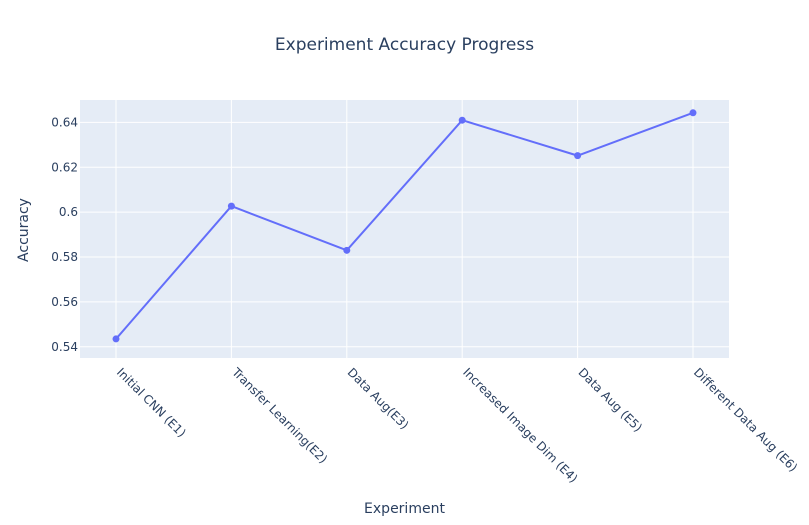 The width and height of the screenshot is (809, 525). What do you see at coordinates (24, 230) in the screenshot?
I see `y-axis-title: Accuracy` at bounding box center [24, 230].